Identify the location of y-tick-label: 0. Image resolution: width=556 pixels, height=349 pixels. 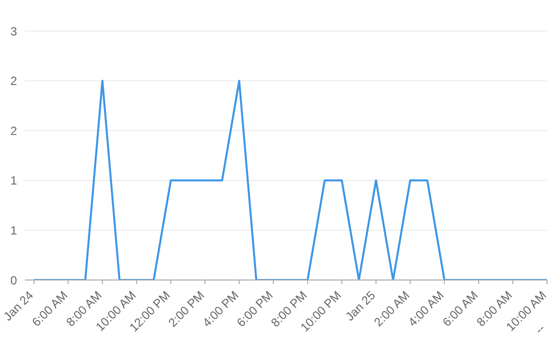
(14, 280).